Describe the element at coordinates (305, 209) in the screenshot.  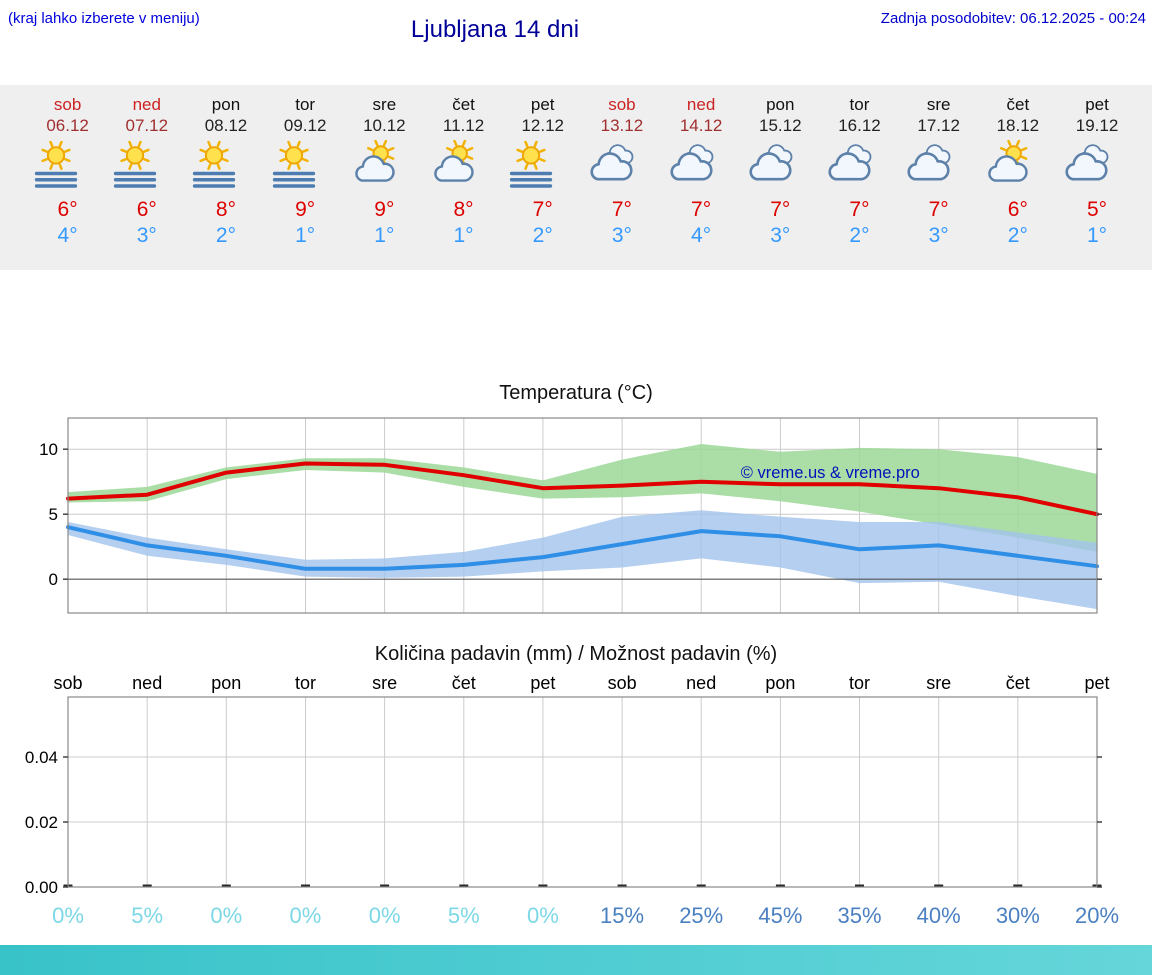
I see `high-temp: 9°` at that location.